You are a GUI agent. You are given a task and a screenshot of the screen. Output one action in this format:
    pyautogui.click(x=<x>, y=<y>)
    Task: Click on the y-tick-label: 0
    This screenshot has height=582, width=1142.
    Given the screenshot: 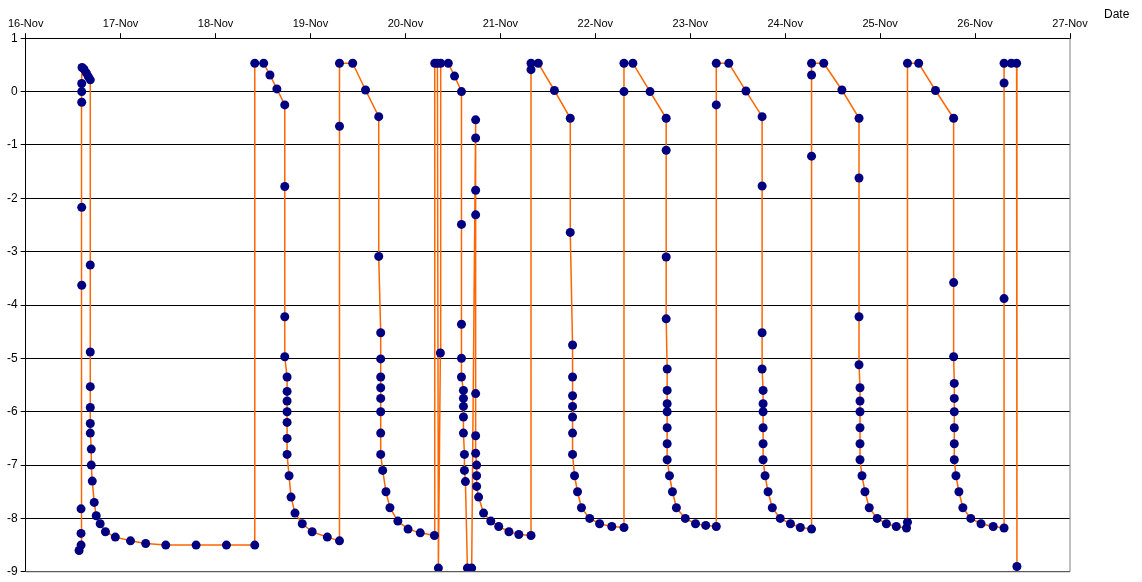 What is the action you would take?
    pyautogui.click(x=14, y=90)
    